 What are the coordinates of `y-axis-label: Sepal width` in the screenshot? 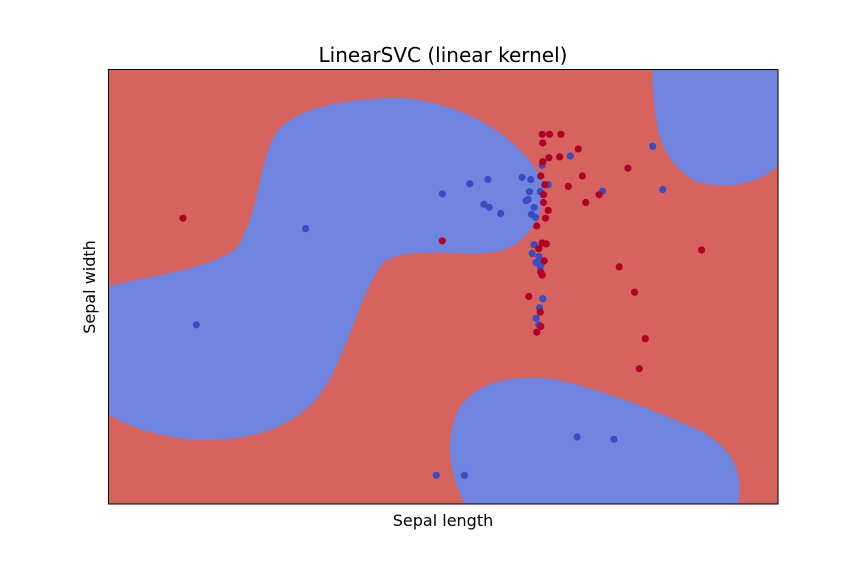 It's located at (89, 287).